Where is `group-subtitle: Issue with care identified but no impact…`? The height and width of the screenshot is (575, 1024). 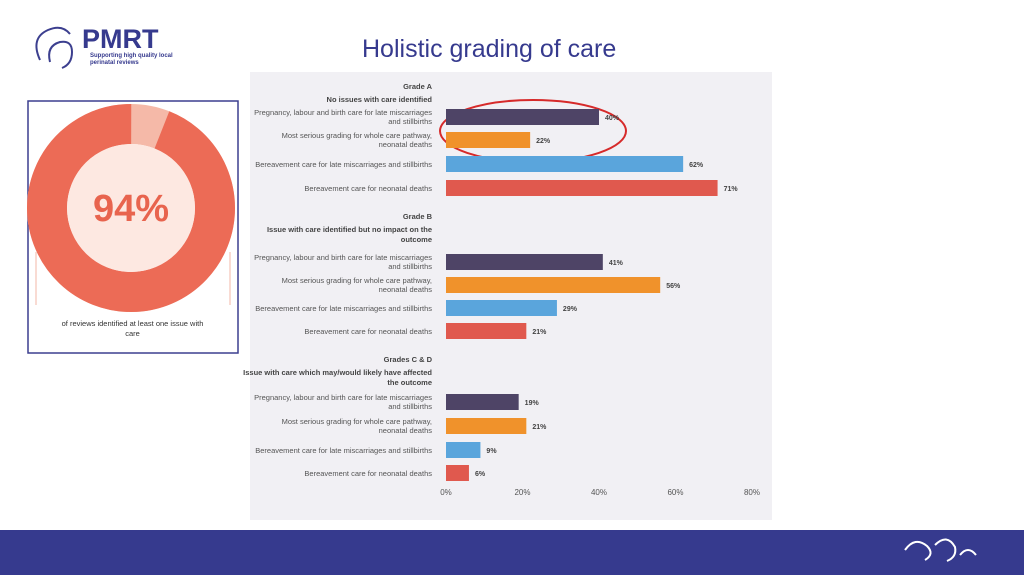 group-subtitle: Issue with care identified but no impact… is located at coordinates (349, 234).